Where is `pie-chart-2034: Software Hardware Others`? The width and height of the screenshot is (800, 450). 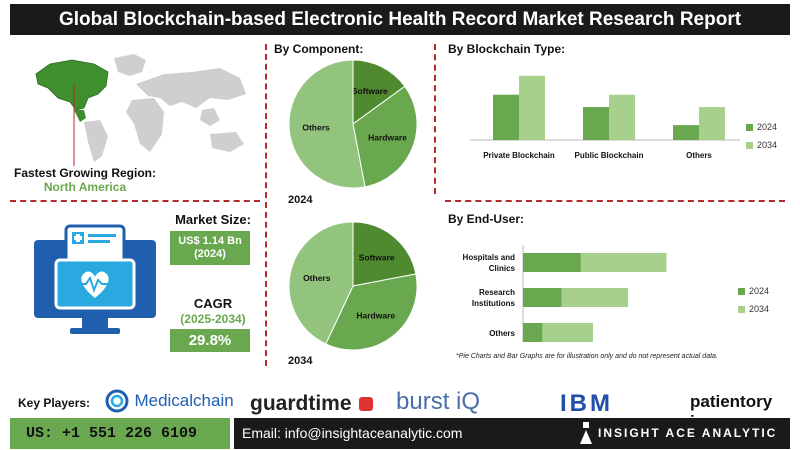
pie-chart-2034: Software Hardware Others is located at coordinates (353, 286).